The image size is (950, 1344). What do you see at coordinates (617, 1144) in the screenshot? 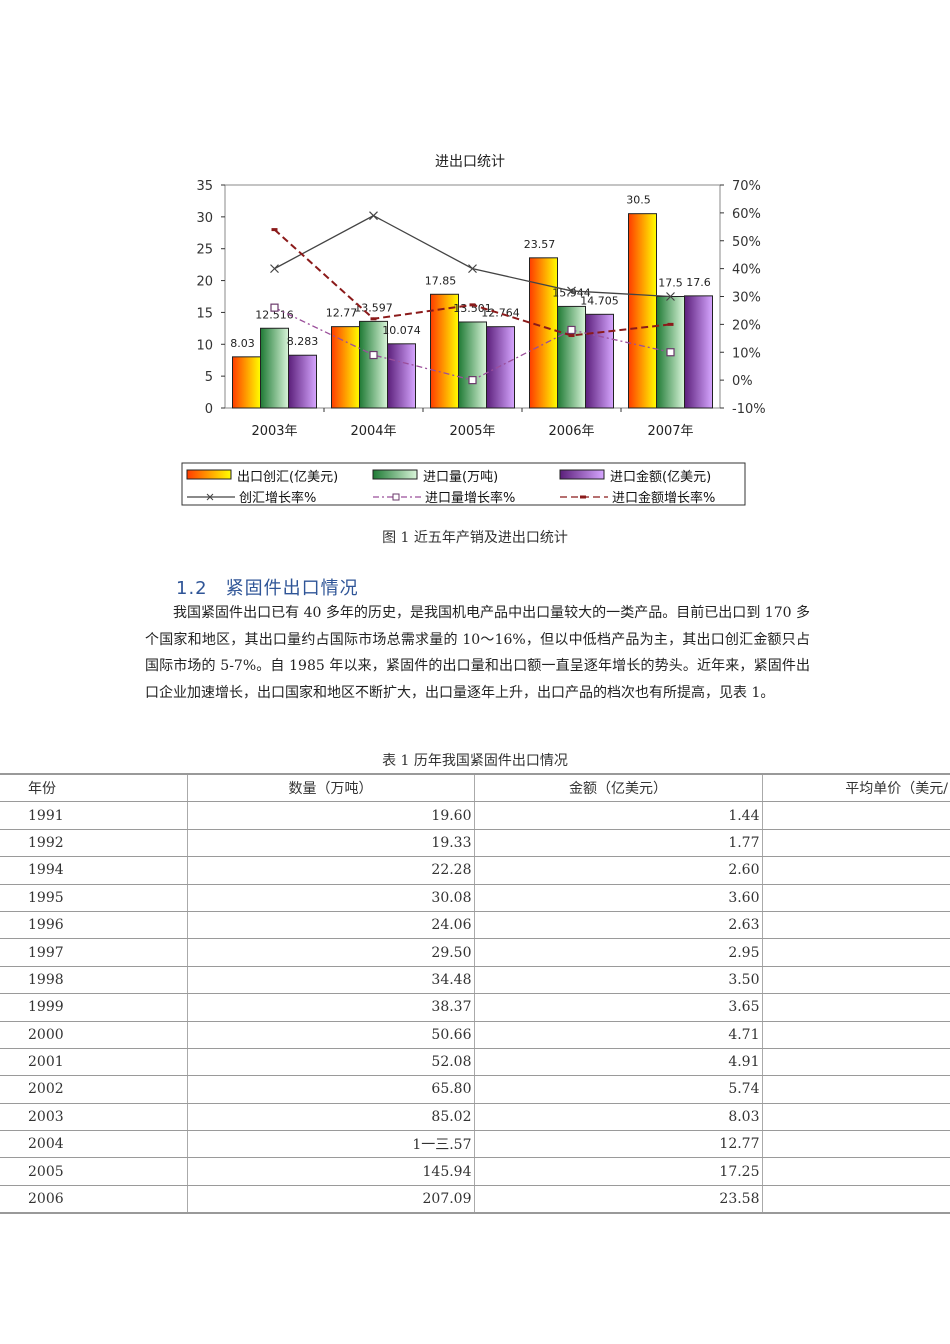
I see `cell-amount: 12.77` at bounding box center [617, 1144].